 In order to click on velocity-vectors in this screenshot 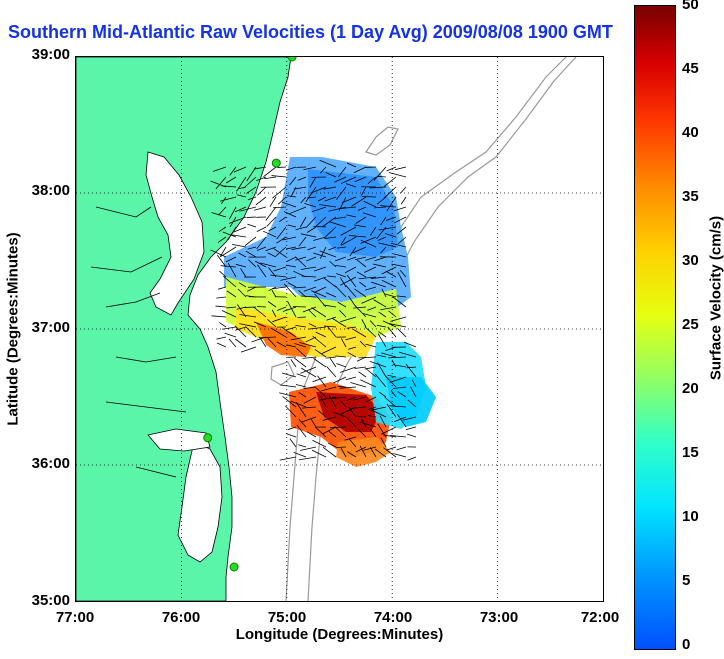, I will do `click(313, 310)`.